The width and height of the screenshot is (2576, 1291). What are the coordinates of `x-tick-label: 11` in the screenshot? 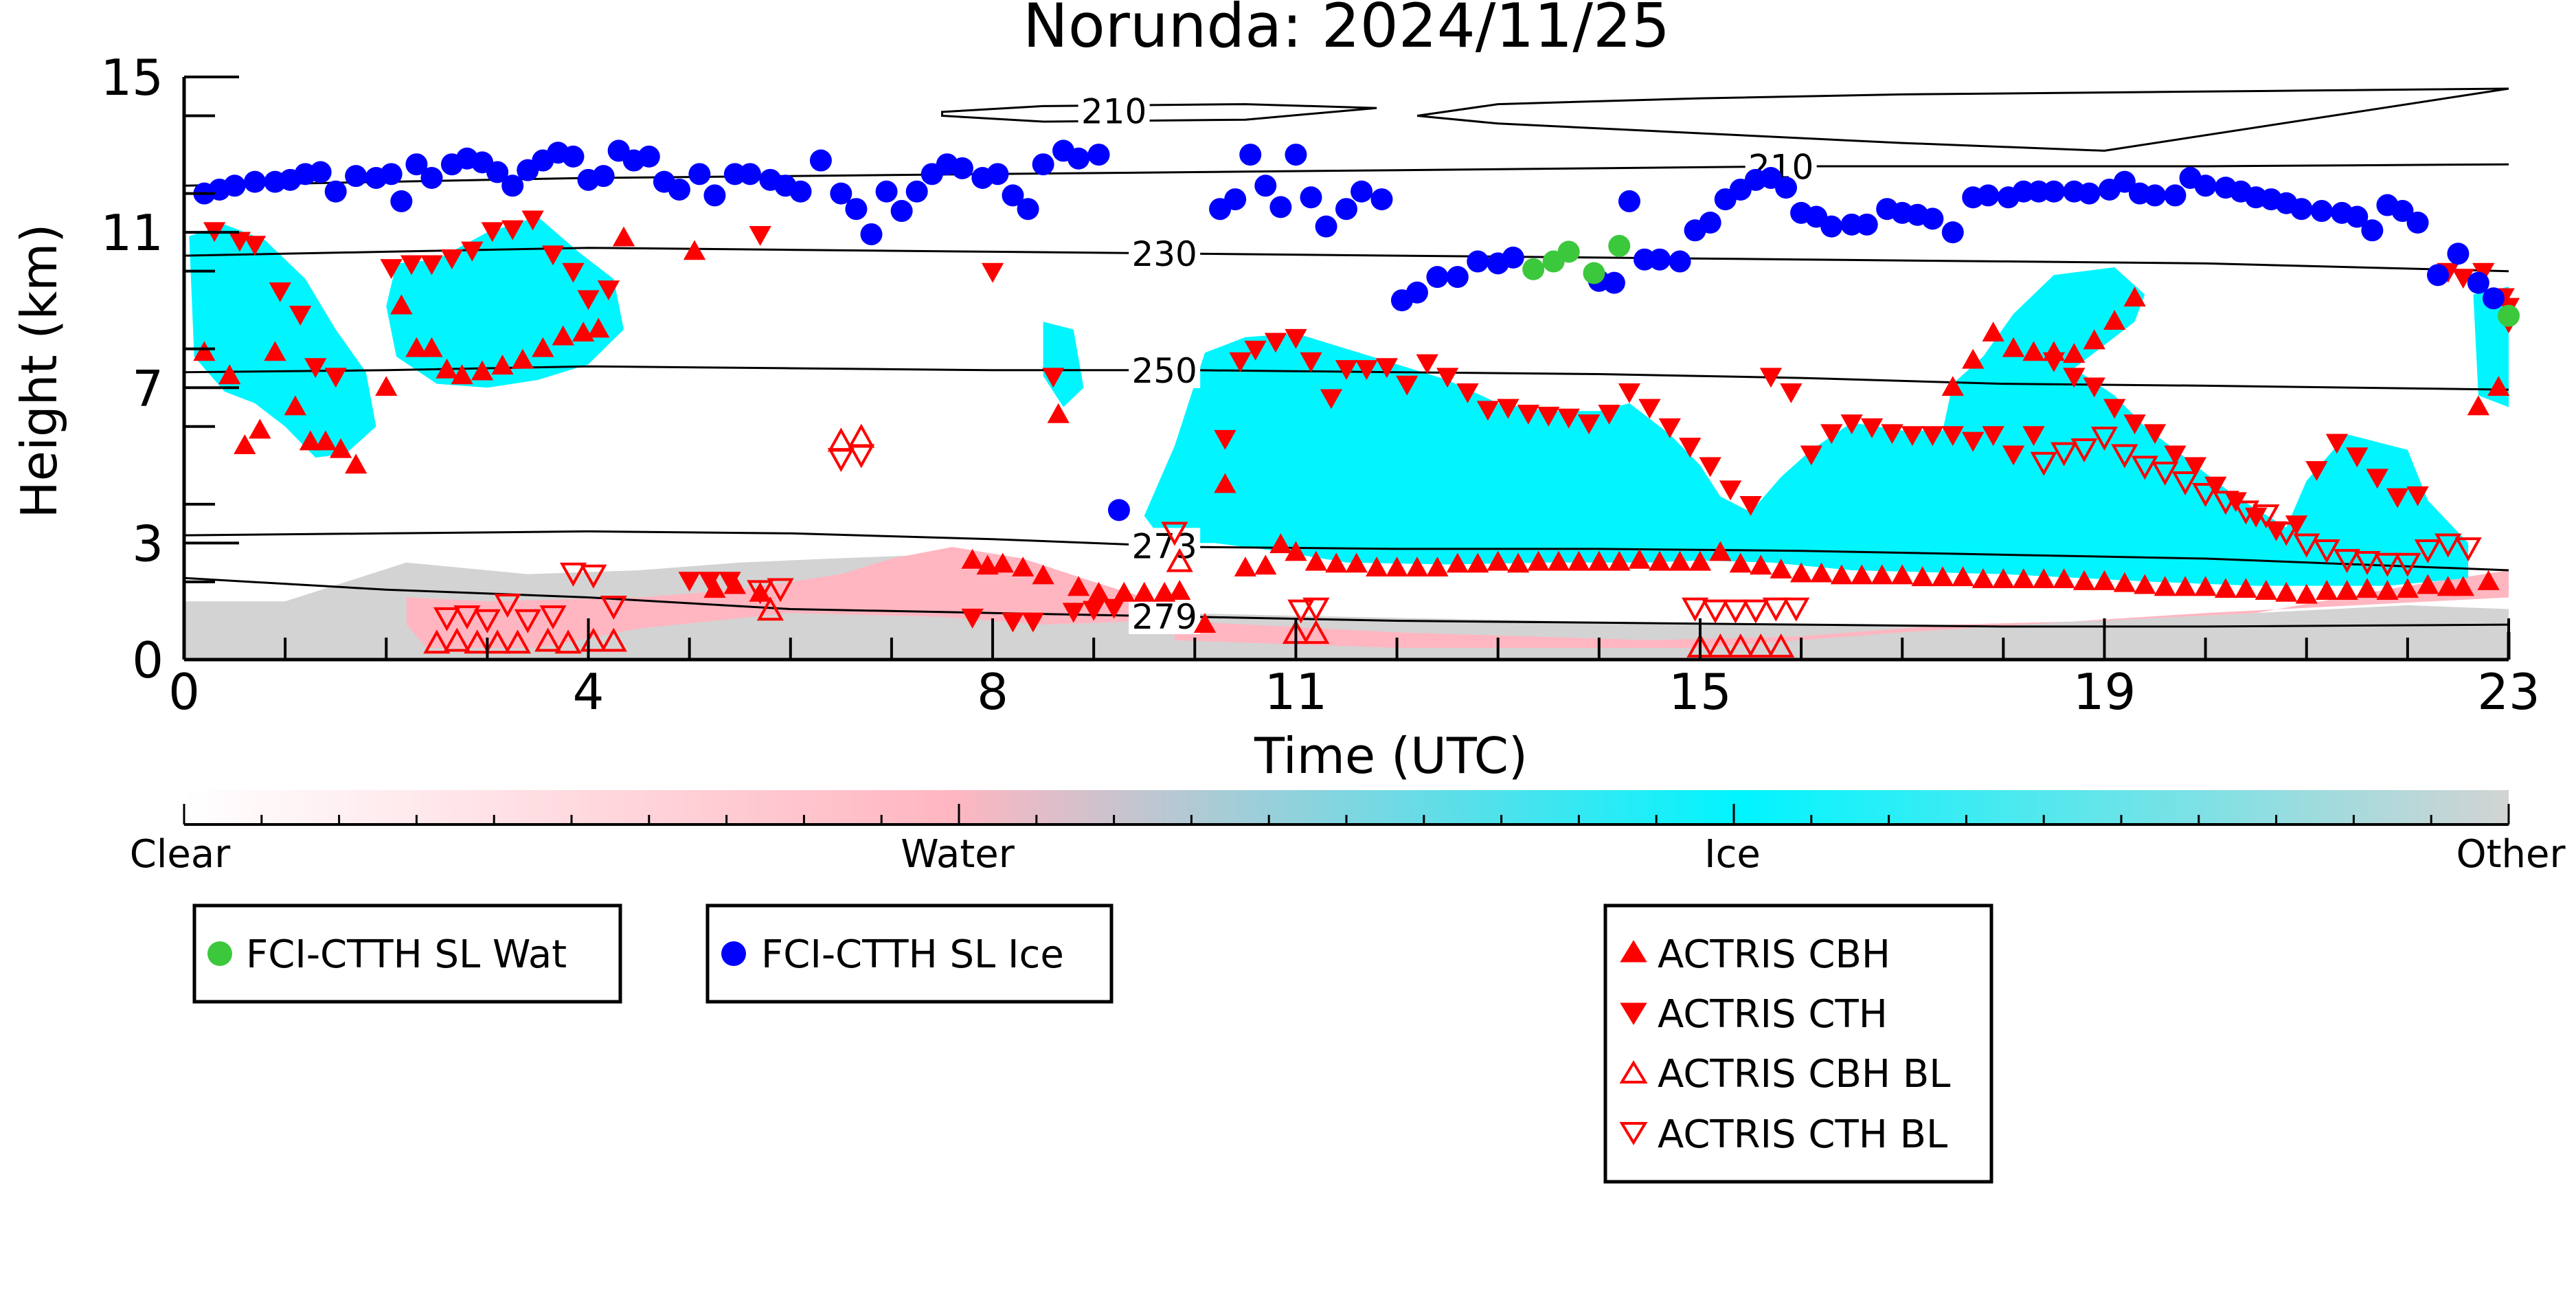 It's located at (1296, 692).